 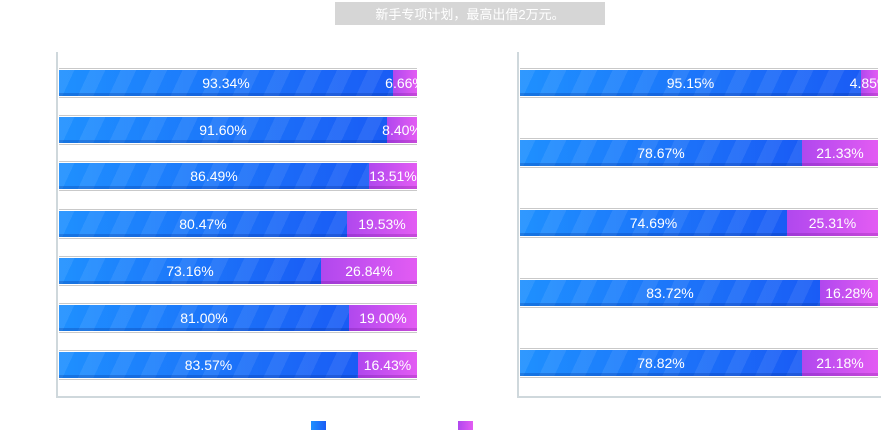 I want to click on left-bar-segment-series-a: 91.60%, so click(x=224, y=130).